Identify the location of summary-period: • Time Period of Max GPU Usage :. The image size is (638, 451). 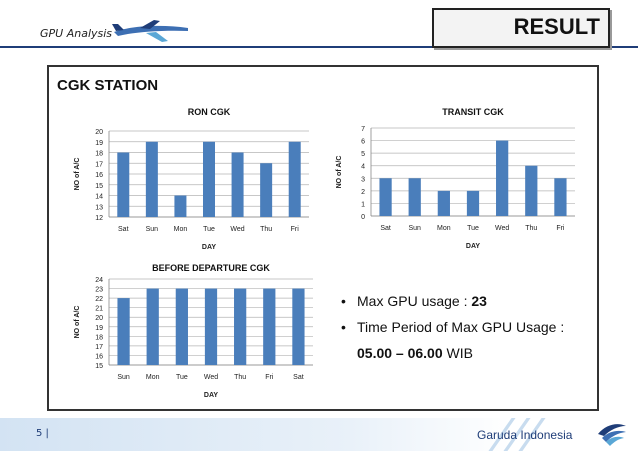
(453, 327).